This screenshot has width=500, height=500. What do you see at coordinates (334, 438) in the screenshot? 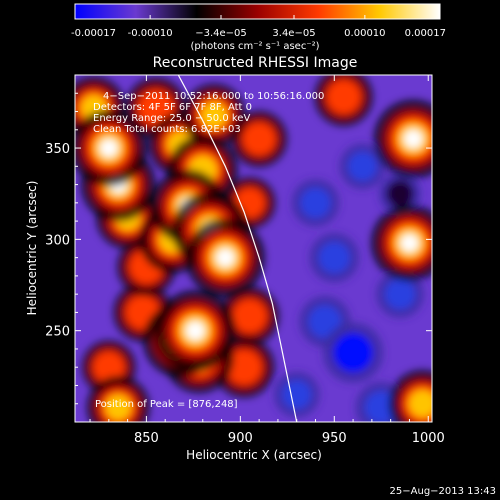
I see `x-tick-label: 950` at bounding box center [334, 438].